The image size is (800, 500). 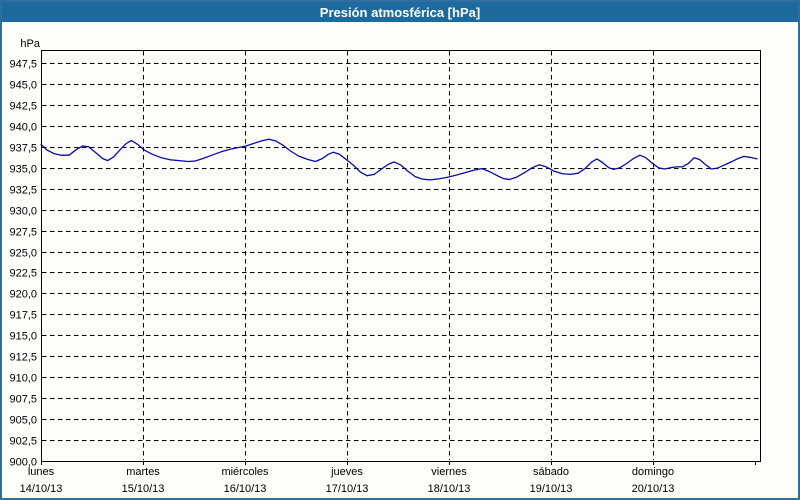 I want to click on day-name-label: lunes, so click(x=41, y=472).